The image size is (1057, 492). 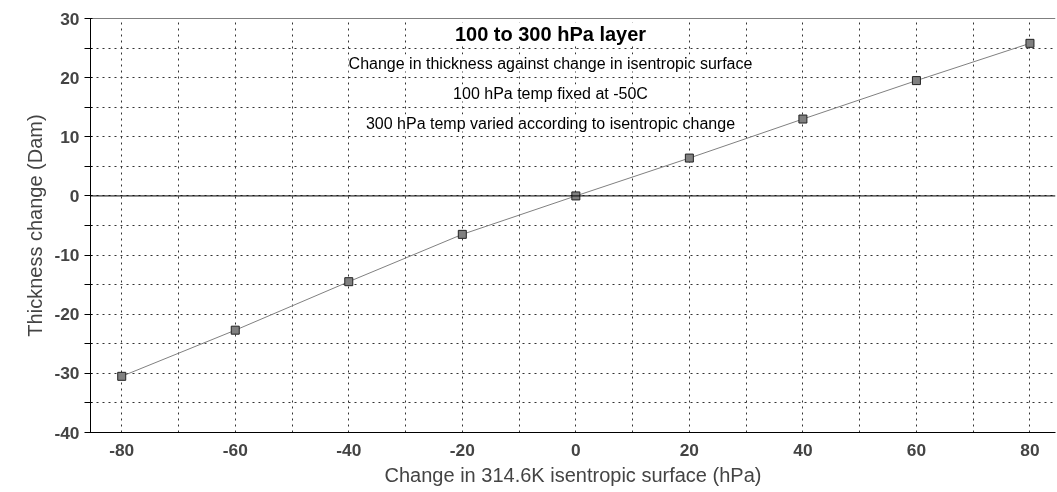 What do you see at coordinates (235, 449) in the screenshot?
I see `x-tick-label: -60` at bounding box center [235, 449].